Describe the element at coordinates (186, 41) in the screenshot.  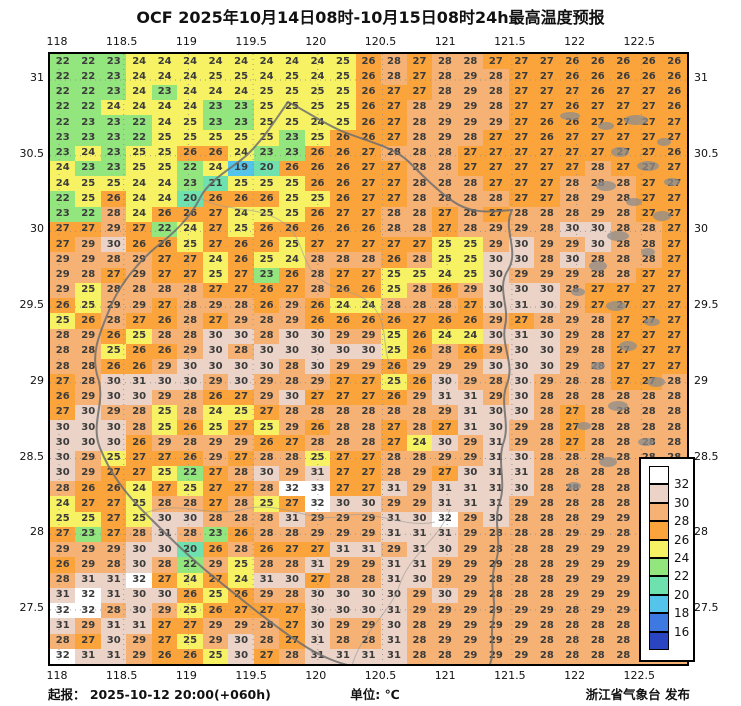
I see `axis-tick-label: 119` at that location.